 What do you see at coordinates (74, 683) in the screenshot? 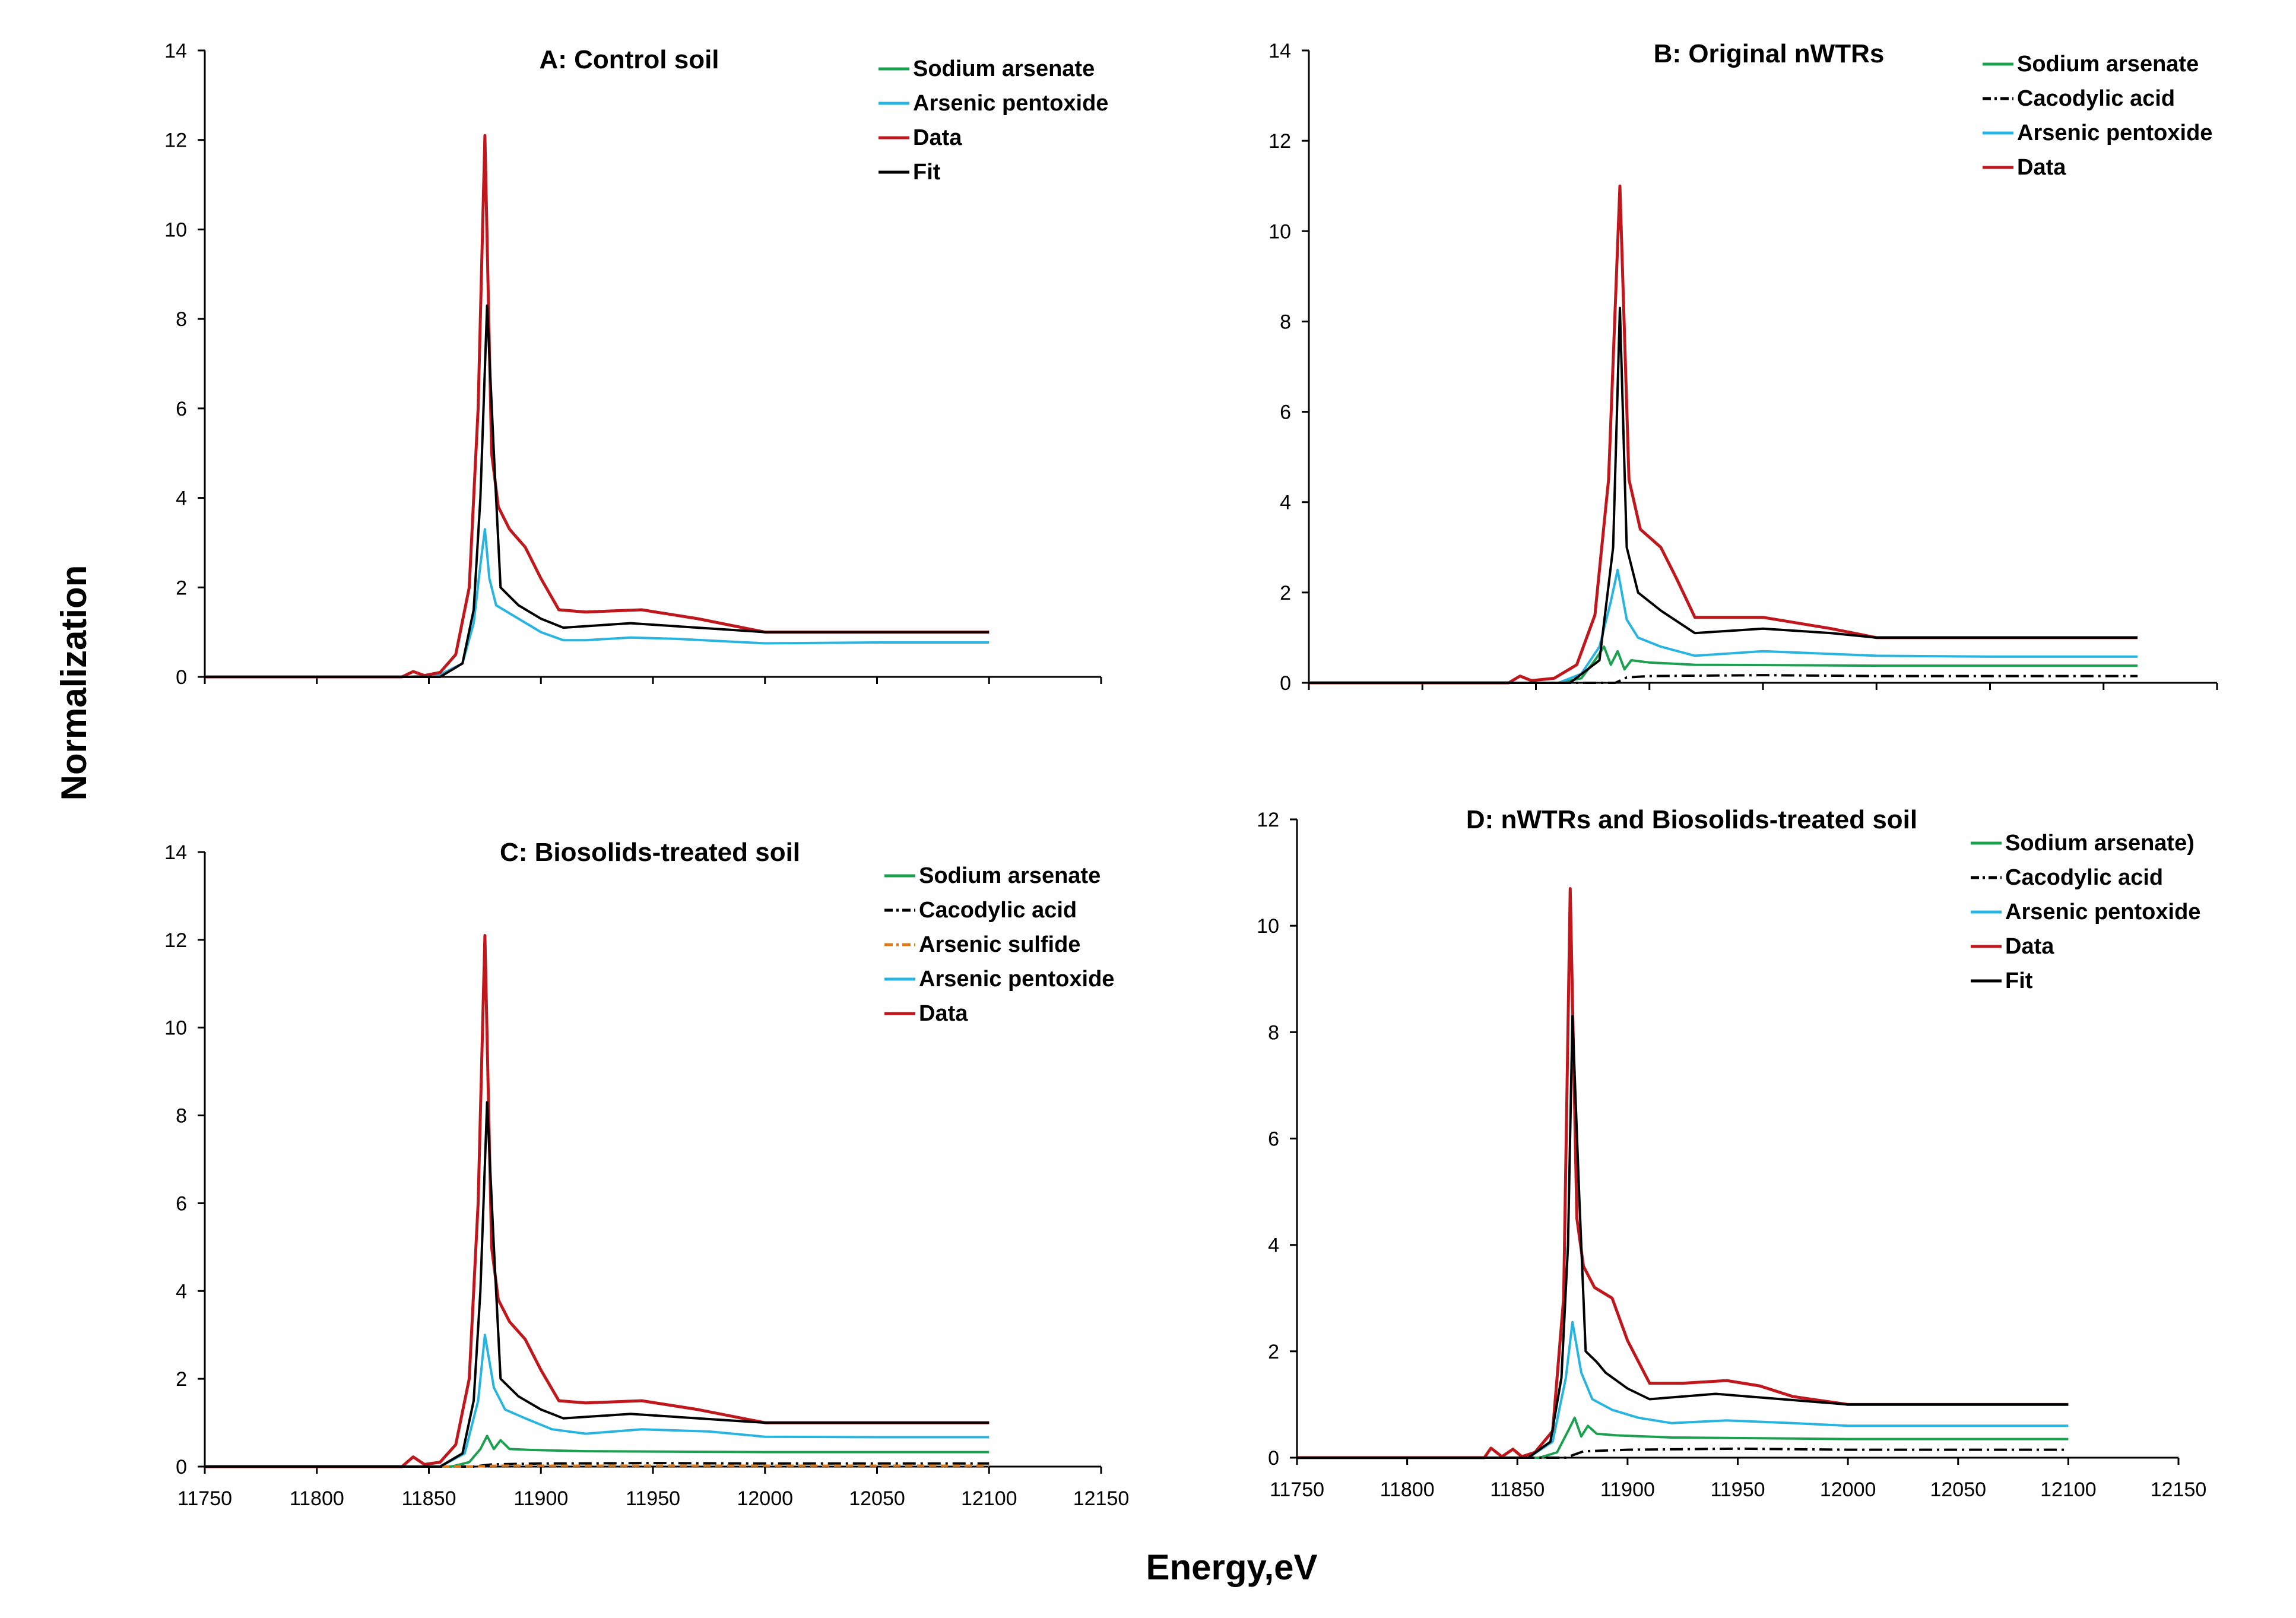
I see `y-axis-label: Normalization` at bounding box center [74, 683].